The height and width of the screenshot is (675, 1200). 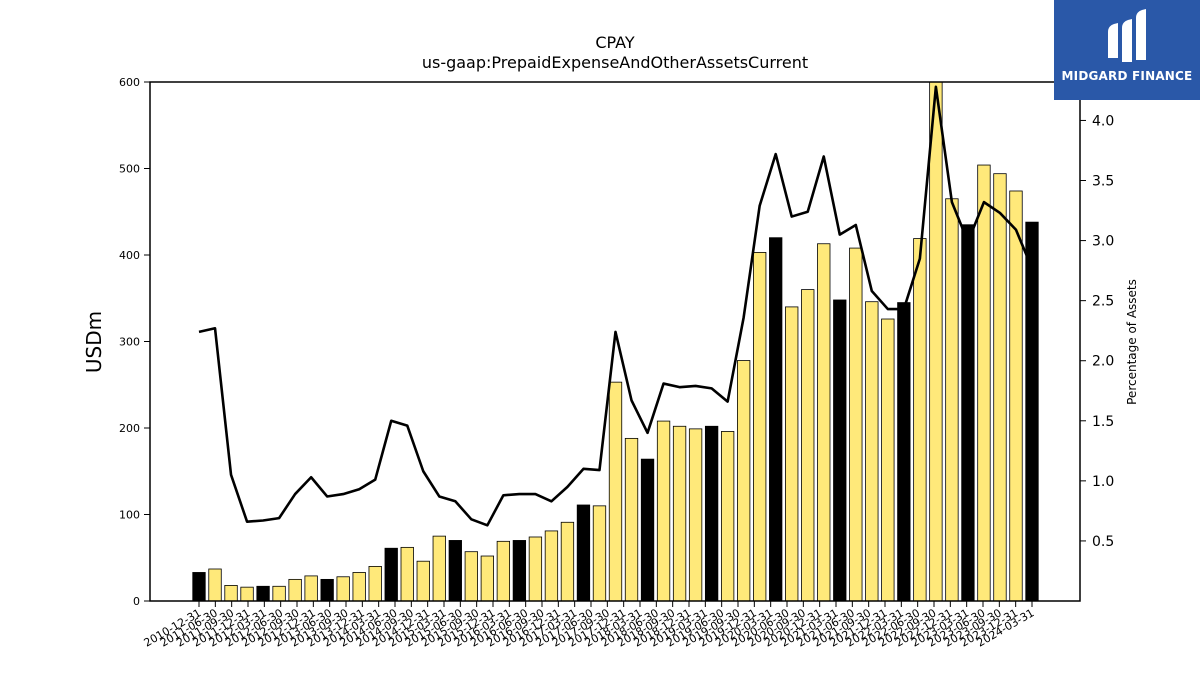 I want to click on y-tick-label-3: 300, so click(x=129, y=342).